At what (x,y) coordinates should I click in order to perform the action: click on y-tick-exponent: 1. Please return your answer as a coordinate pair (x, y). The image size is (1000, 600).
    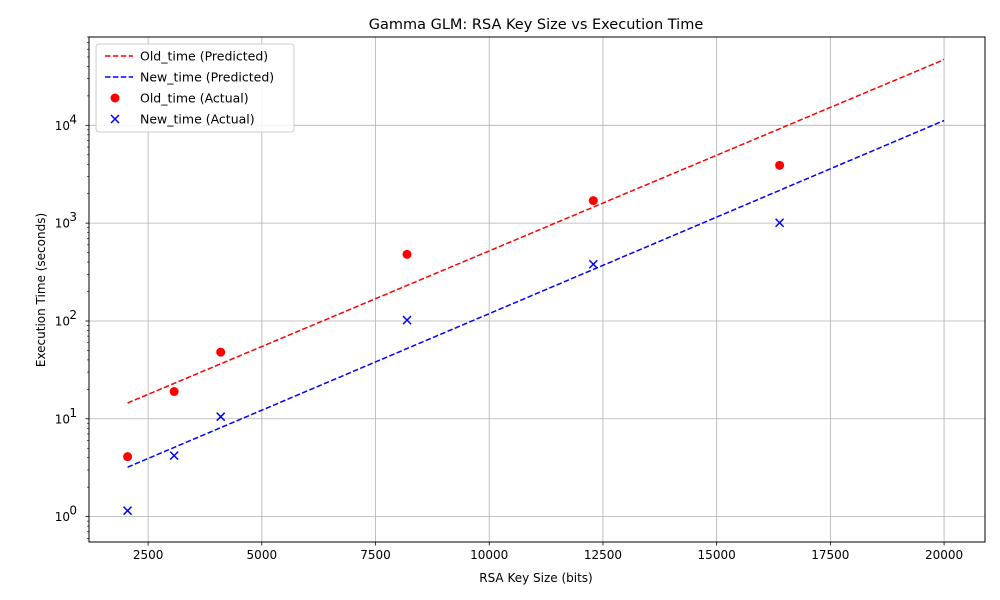
    Looking at the image, I should click on (73, 413).